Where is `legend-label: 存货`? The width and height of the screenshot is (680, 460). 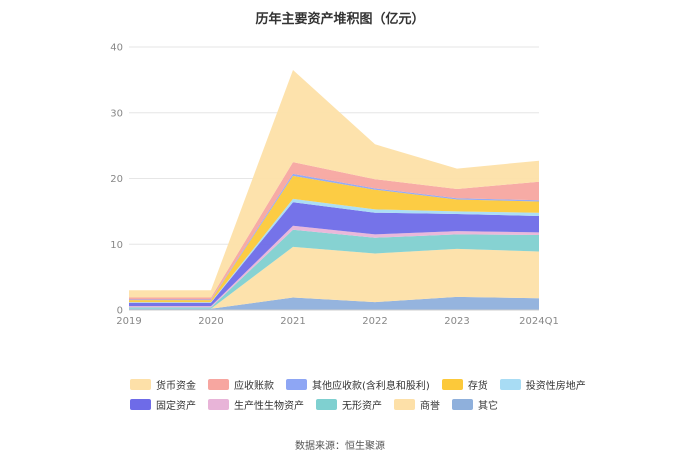 legend-label: 存货 is located at coordinates (477, 386).